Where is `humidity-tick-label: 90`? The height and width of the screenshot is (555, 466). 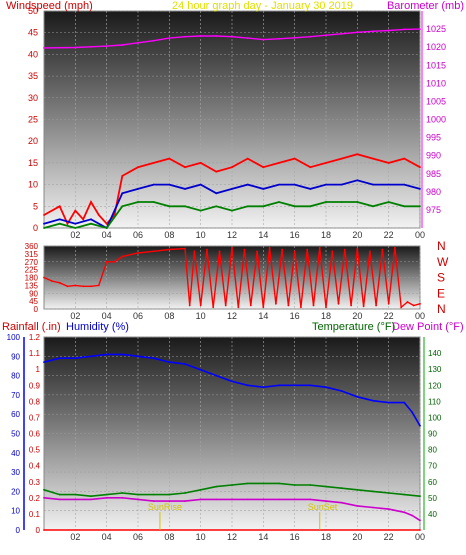
humidity-tick-label: 90 is located at coordinates (15, 356).